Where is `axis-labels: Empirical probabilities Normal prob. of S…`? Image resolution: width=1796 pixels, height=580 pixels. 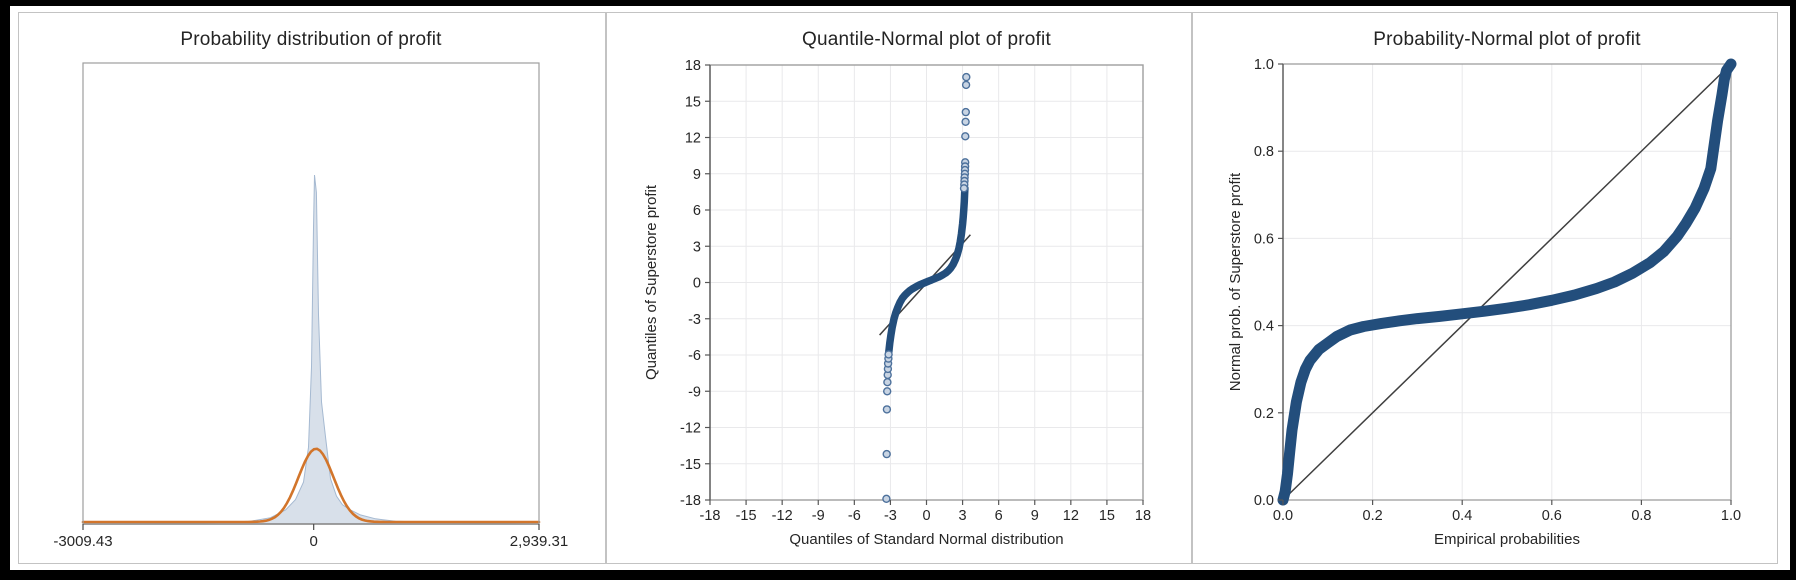 axis-labels: Empirical probabilities Normal prob. of S… is located at coordinates (1403, 360).